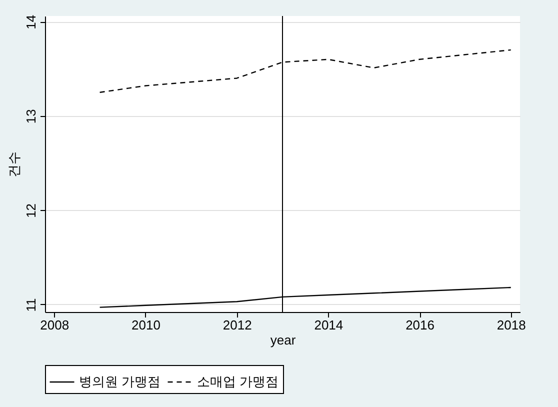 The height and width of the screenshot is (407, 558). What do you see at coordinates (31, 305) in the screenshot?
I see `y-tick-label: 11` at bounding box center [31, 305].